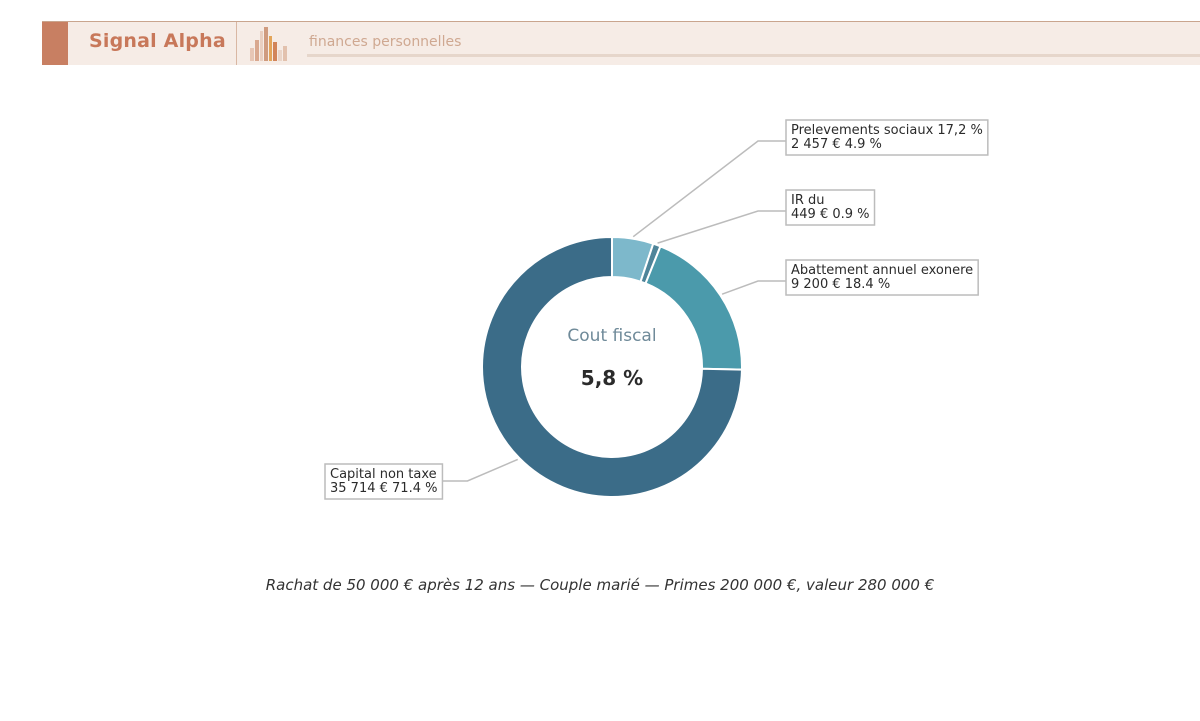 The height and width of the screenshot is (721, 1200). I want to click on center-value: 5,8 %, so click(612, 378).